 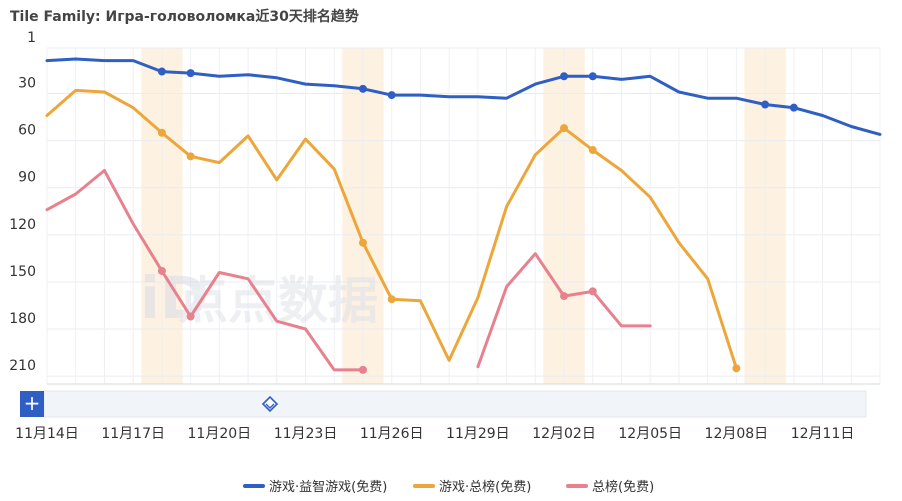 What do you see at coordinates (31, 38) in the screenshot?
I see `y-tick-label: 1` at bounding box center [31, 38].